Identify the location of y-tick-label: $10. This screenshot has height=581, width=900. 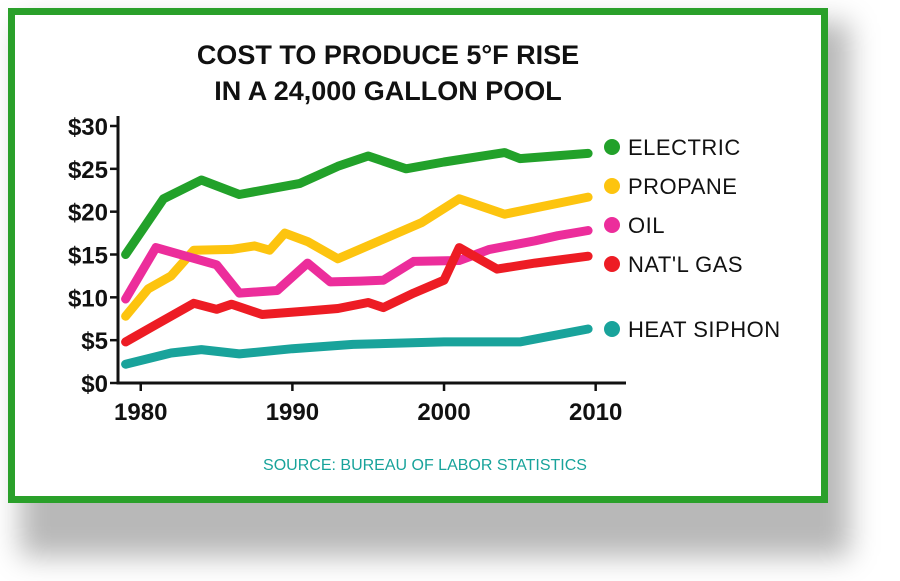
(88, 298).